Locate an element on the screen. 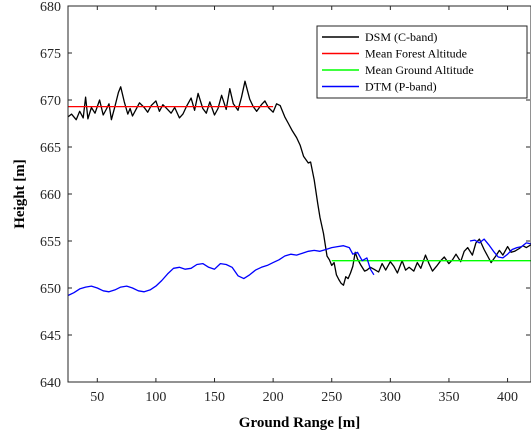 The height and width of the screenshot is (435, 531). x-tick-label-350: 350 is located at coordinates (448, 397).